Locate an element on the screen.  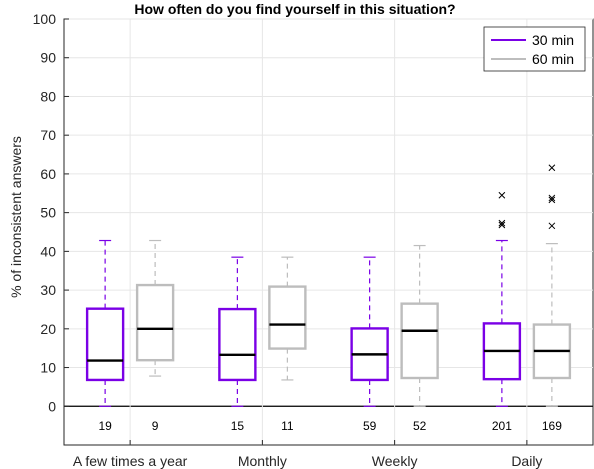
y-tick-labels: 0 10 20 30 40 50 60 70 80 90 100 is located at coordinates (51, 212).